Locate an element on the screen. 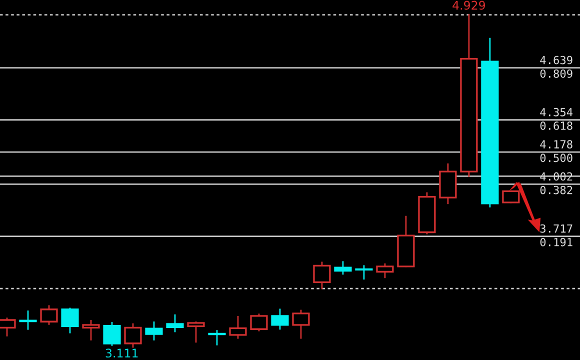  ref-line-label: 4.354 0.618 is located at coordinates (556, 119).